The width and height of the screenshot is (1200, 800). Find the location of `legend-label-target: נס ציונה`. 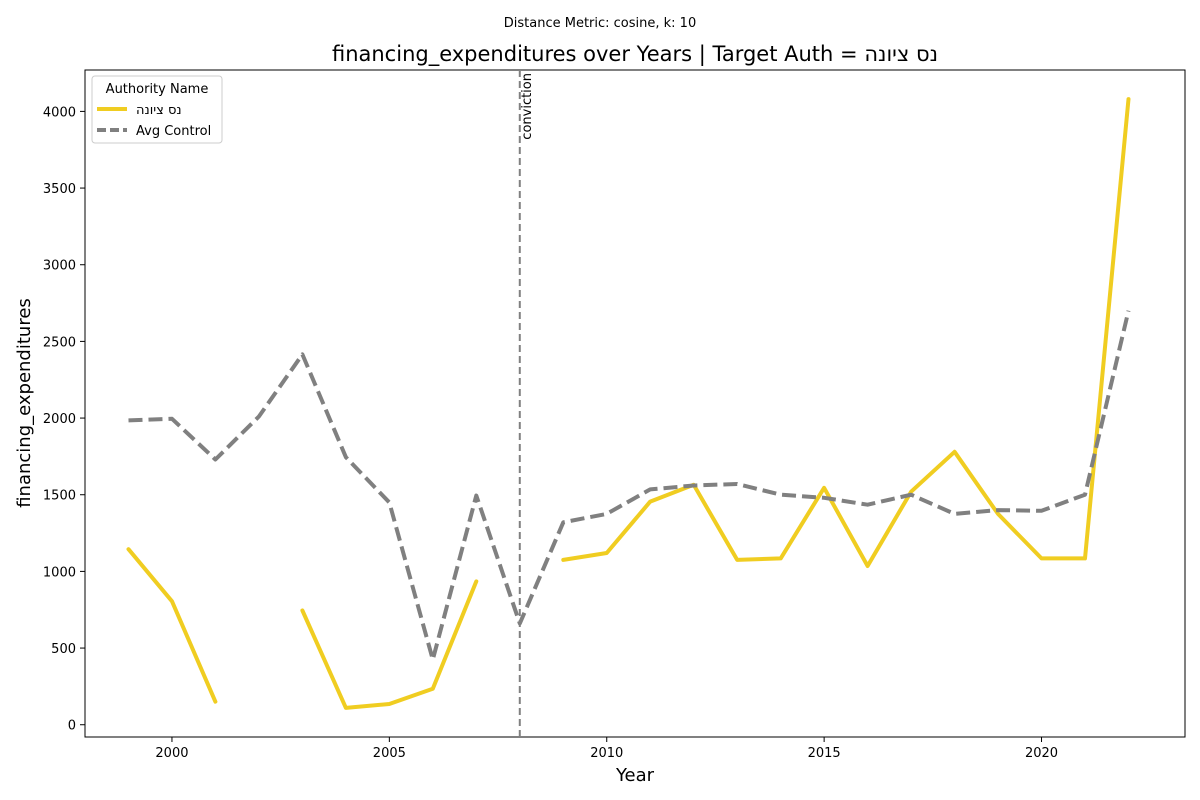

legend-label-target: נס ציונה is located at coordinates (159, 110).